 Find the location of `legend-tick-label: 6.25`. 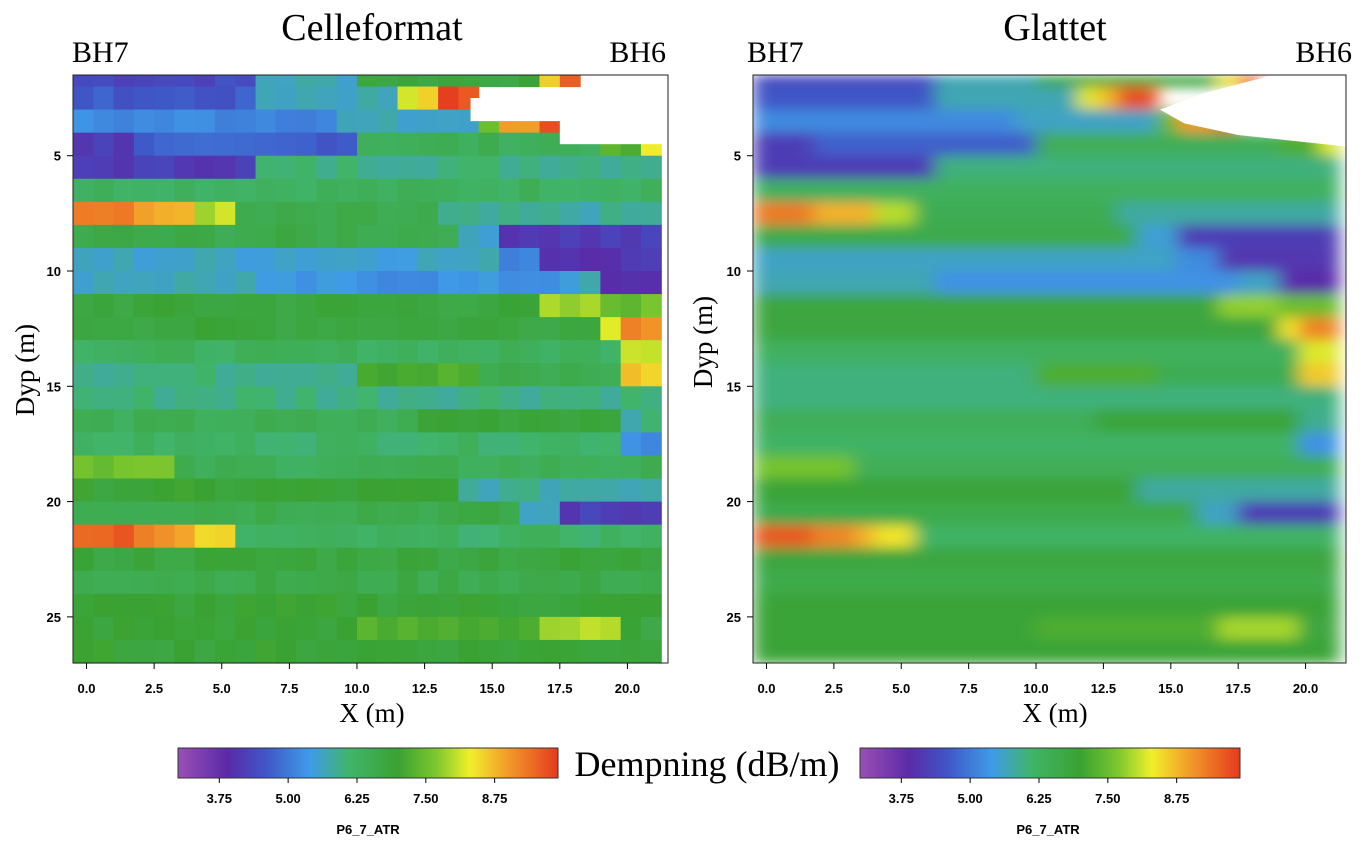

legend-tick-label: 6.25 is located at coordinates (1038, 798).